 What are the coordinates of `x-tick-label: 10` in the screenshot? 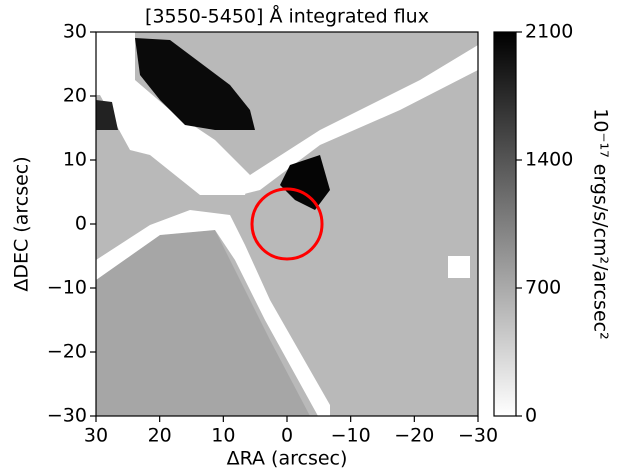 It's located at (223, 436).